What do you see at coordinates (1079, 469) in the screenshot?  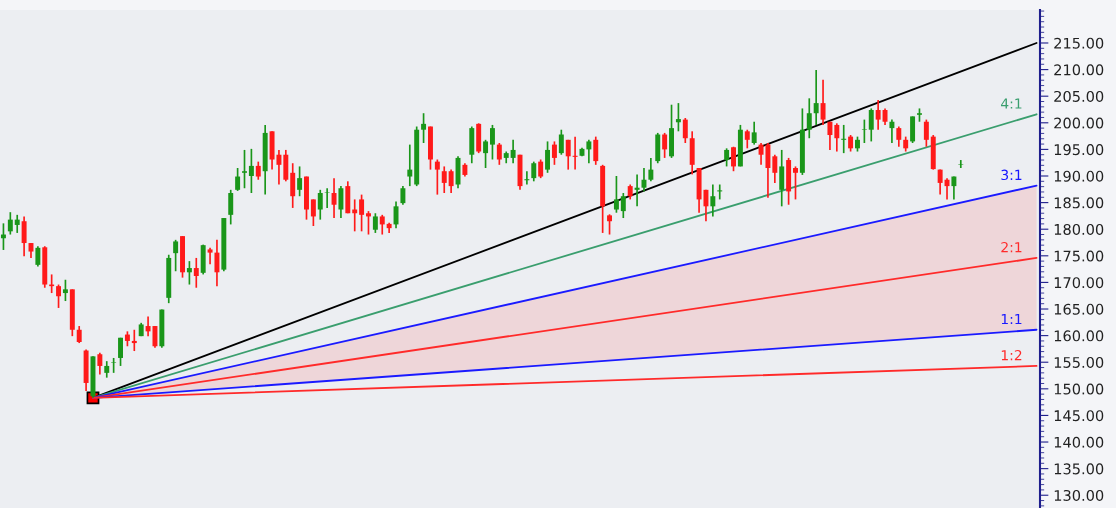 I see `y-tick-label: 135.00` at bounding box center [1079, 469].